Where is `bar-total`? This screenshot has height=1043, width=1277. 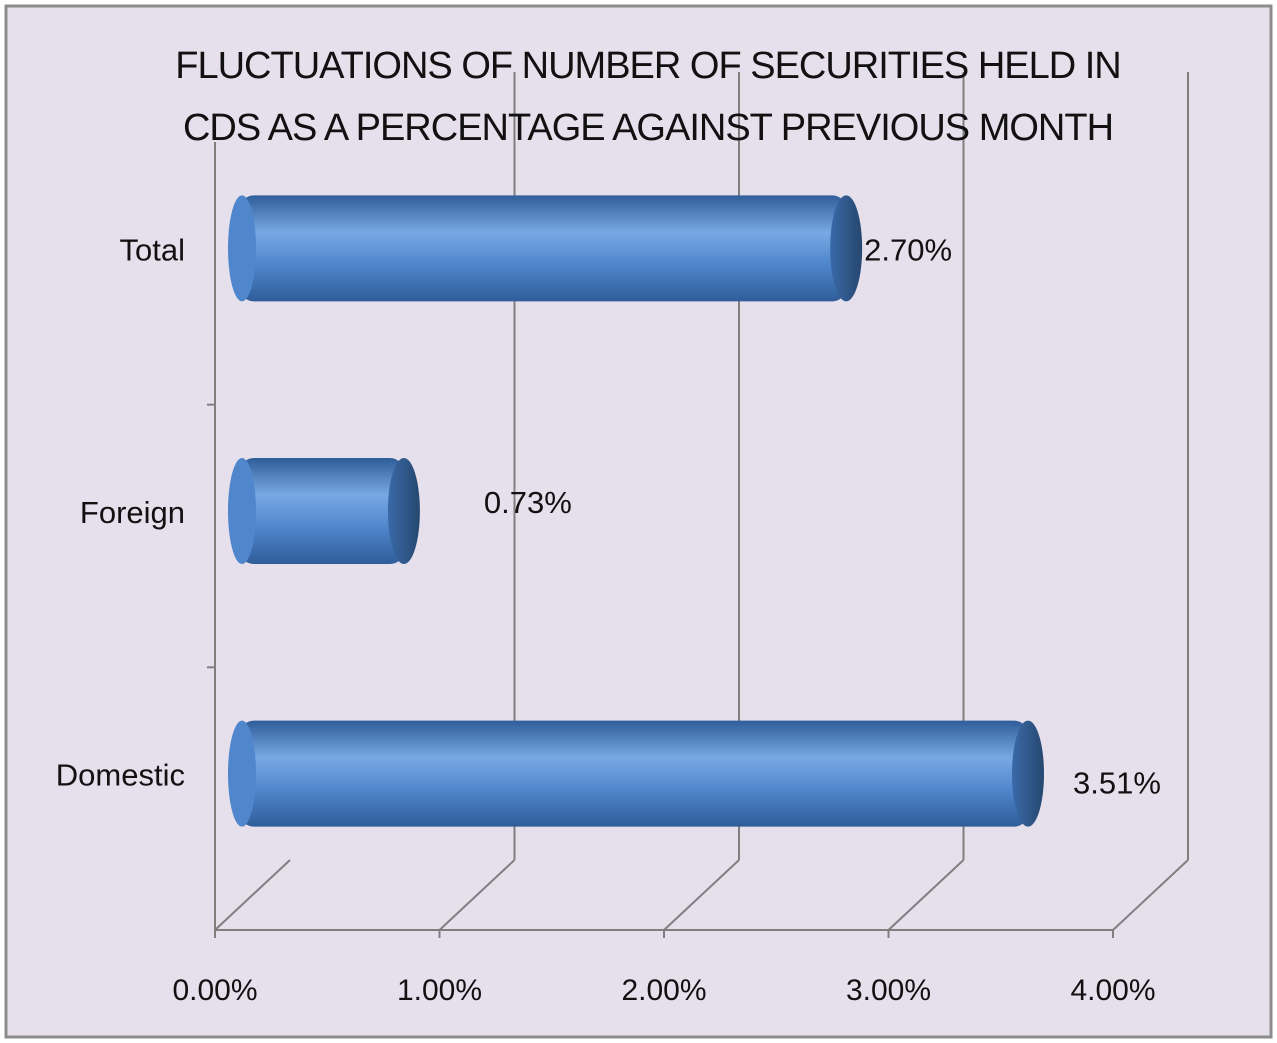
bar-total is located at coordinates (545, 248).